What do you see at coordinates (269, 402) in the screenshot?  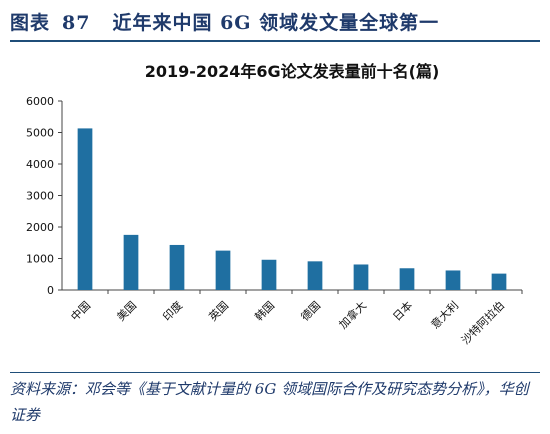 I see `source-note: 资料来源：邓会等《基于文献计量的 6G 领域国际合作及研究态势分析》，华创证券` at bounding box center [269, 402].